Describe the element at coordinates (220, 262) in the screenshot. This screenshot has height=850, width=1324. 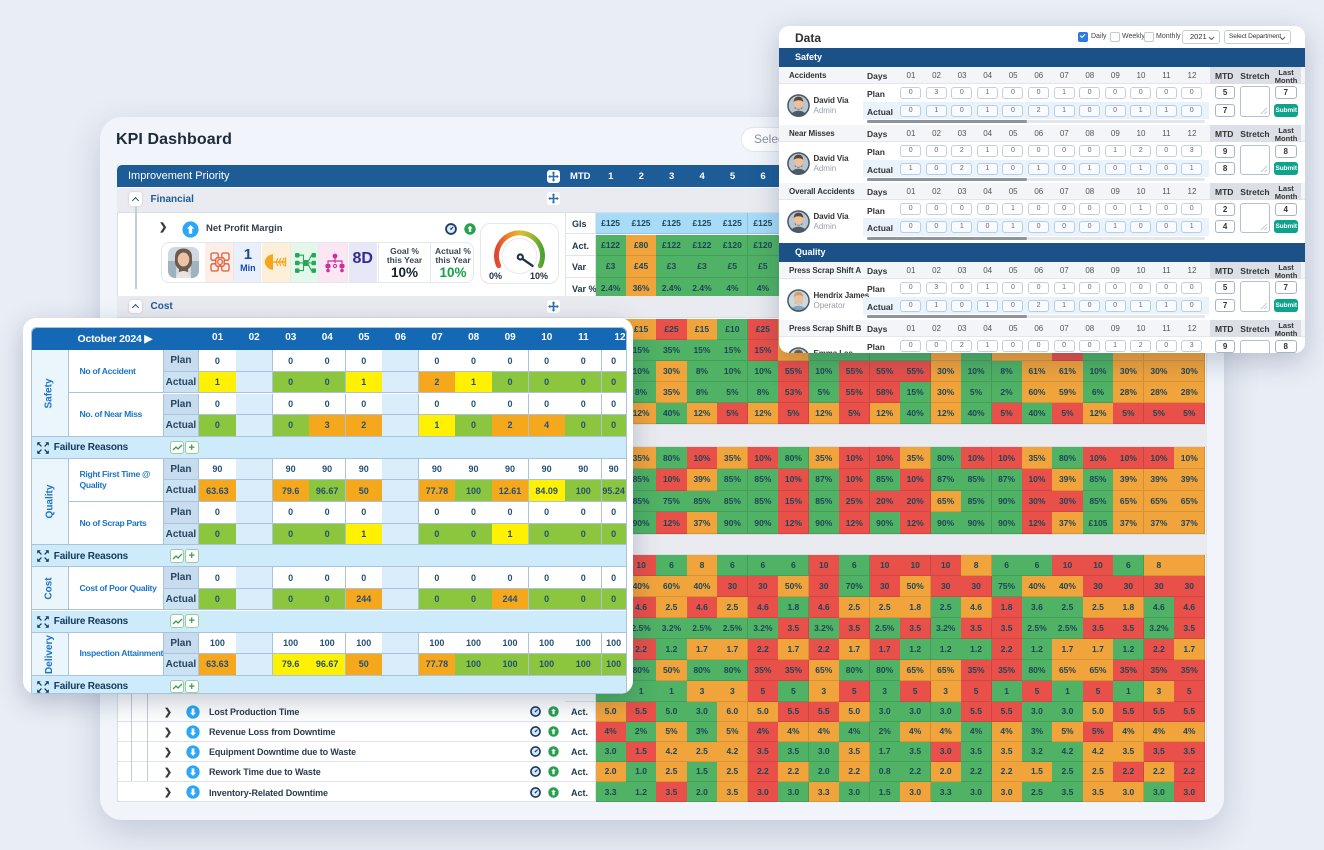
I see `svg-text: Q` at that location.